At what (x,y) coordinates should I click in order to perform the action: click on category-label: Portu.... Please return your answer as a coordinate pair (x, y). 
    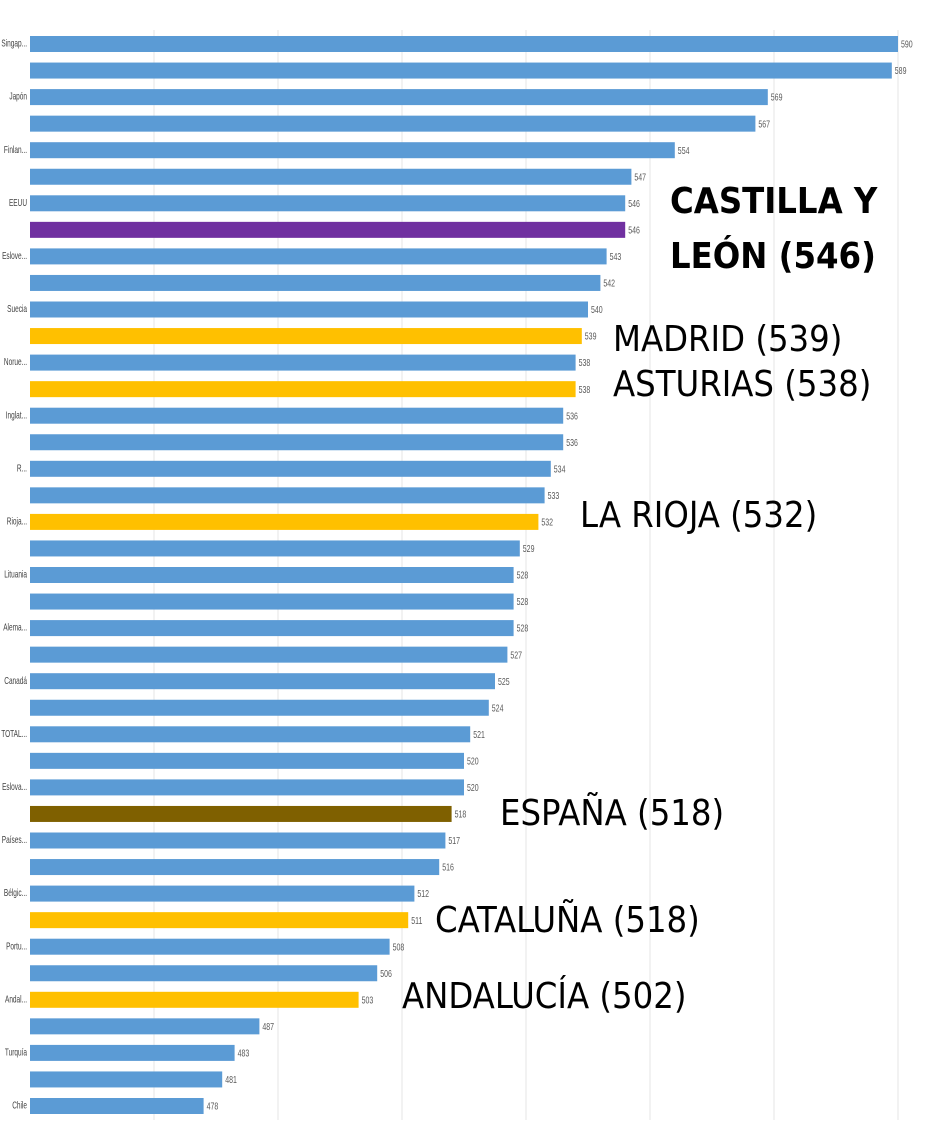
    Looking at the image, I should click on (16, 946).